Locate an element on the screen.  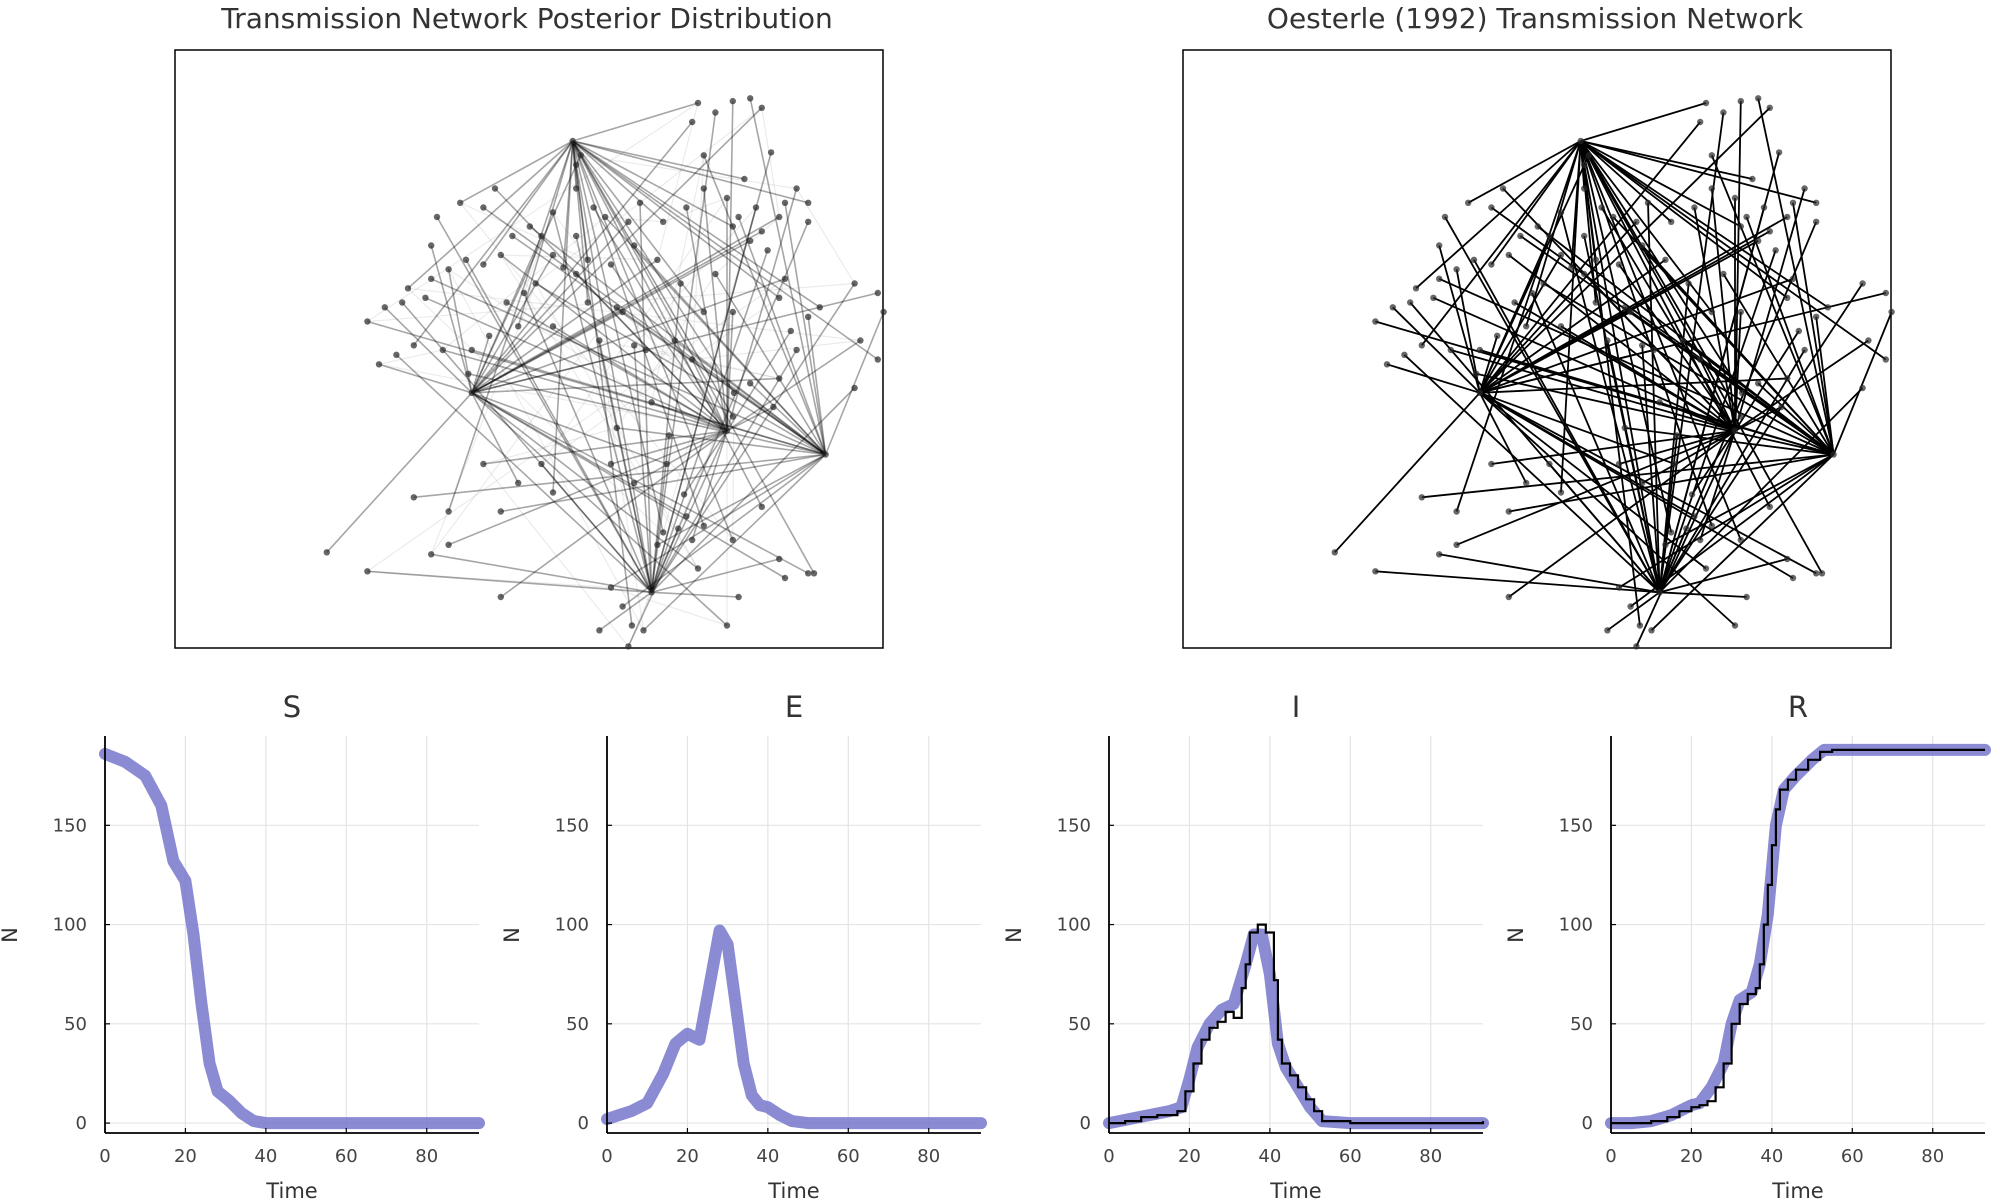
x-axis-label: Time is located at coordinates (1295, 1189).